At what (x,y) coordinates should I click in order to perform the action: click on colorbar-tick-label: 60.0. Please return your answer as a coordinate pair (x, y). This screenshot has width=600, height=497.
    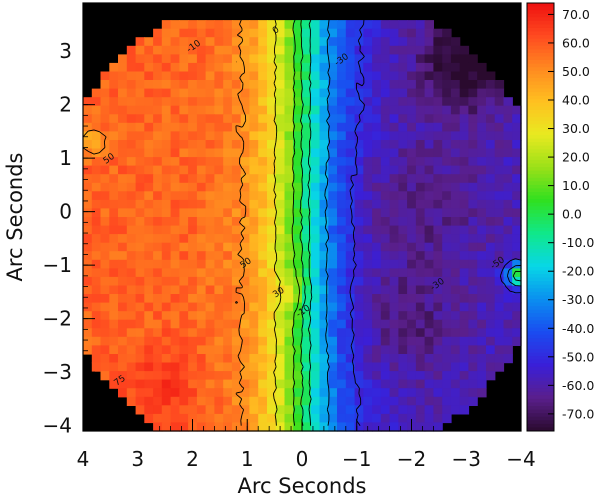
    Looking at the image, I should click on (576, 42).